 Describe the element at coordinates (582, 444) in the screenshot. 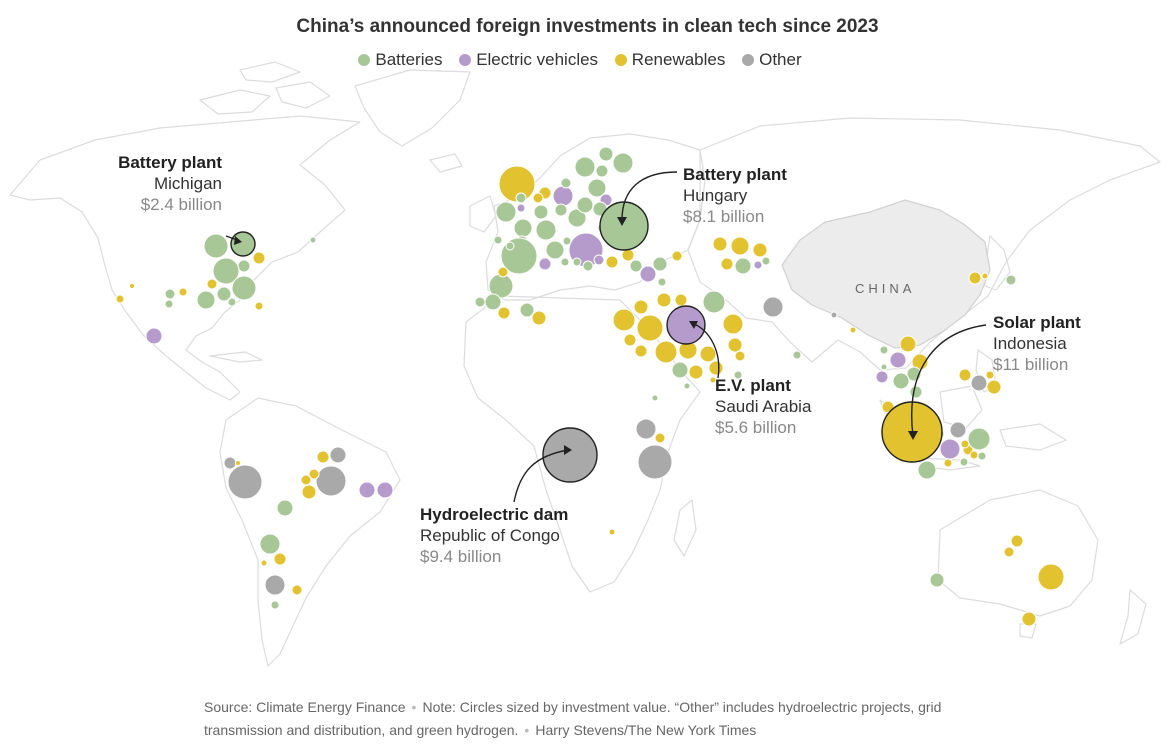

I see `africa-landmass` at that location.